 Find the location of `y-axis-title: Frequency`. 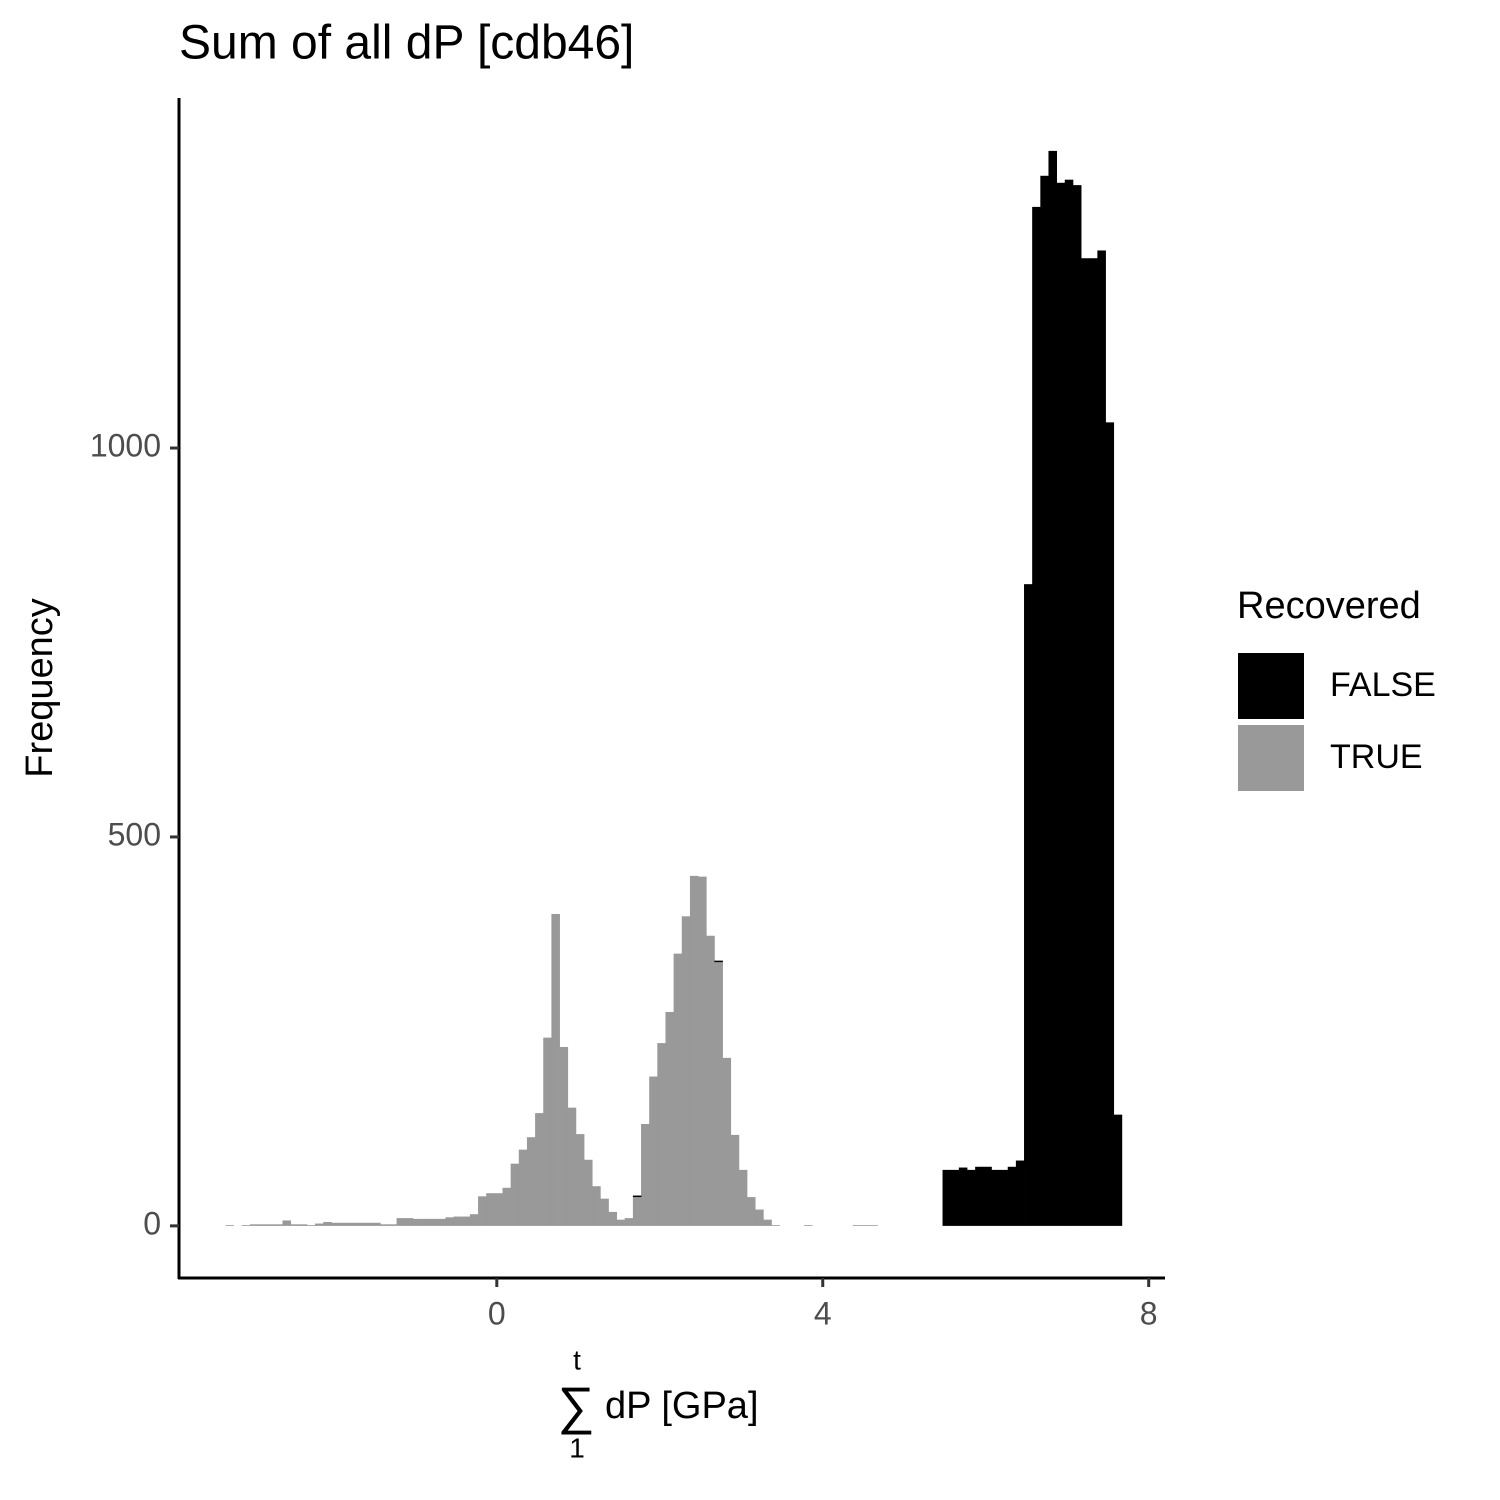

y-axis-title: Frequency is located at coordinates (40, 688).